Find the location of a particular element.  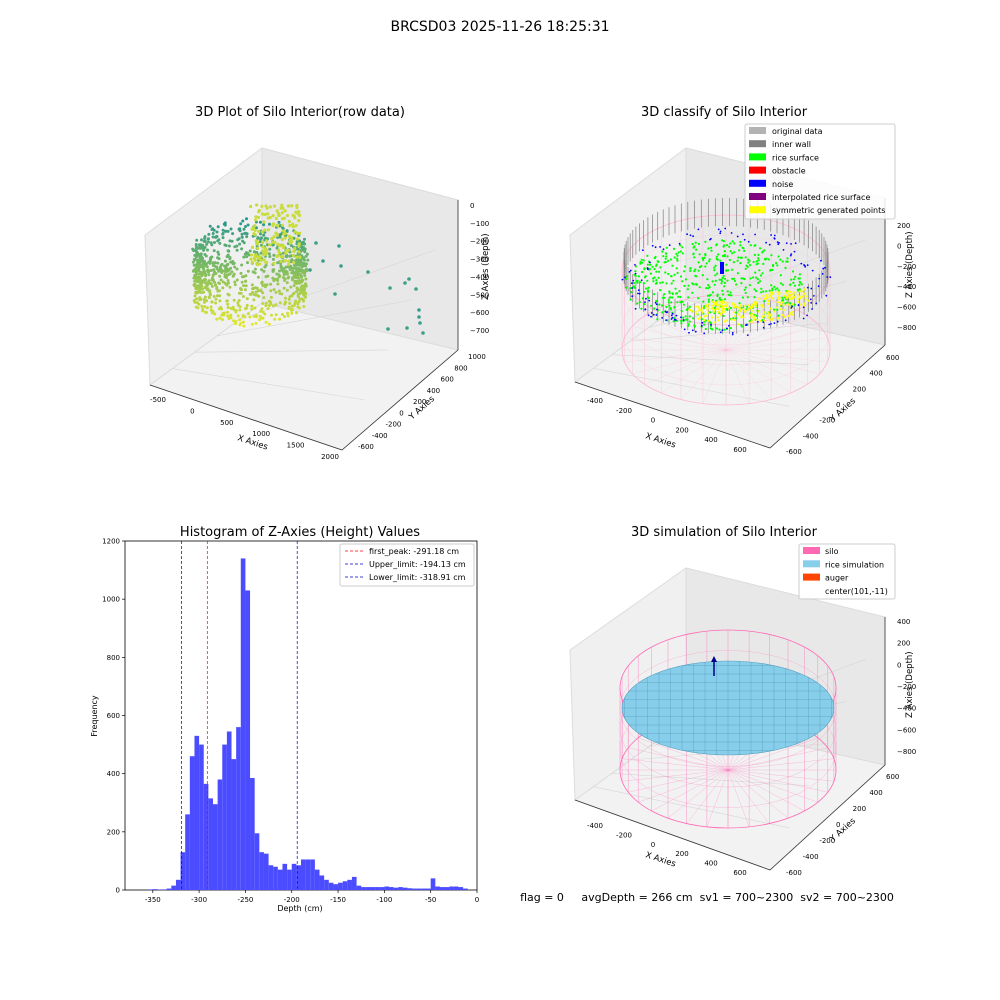

raw-y-tick-label: 600 is located at coordinates (447, 380).